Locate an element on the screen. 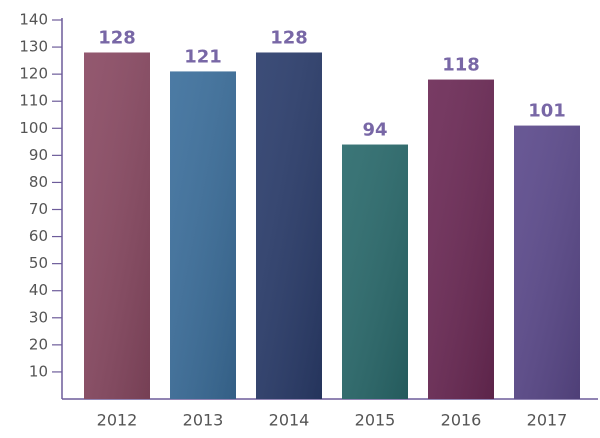 Image resolution: width=600 pixels, height=438 pixels. value-label: 101 is located at coordinates (547, 111).